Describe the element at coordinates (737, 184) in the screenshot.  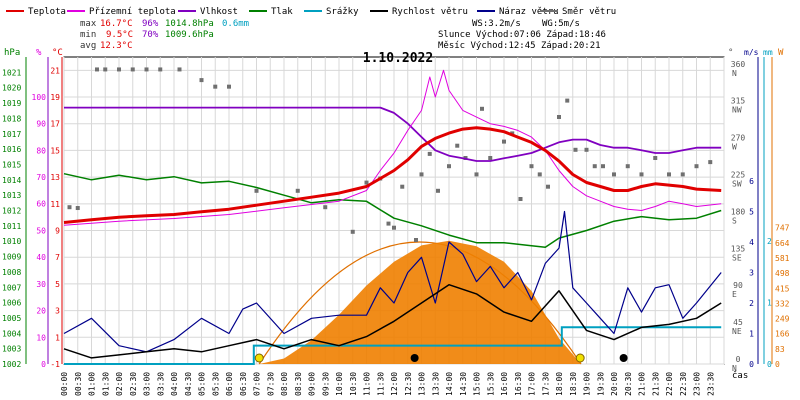
I see `direction-tick-label: SW` at that location.